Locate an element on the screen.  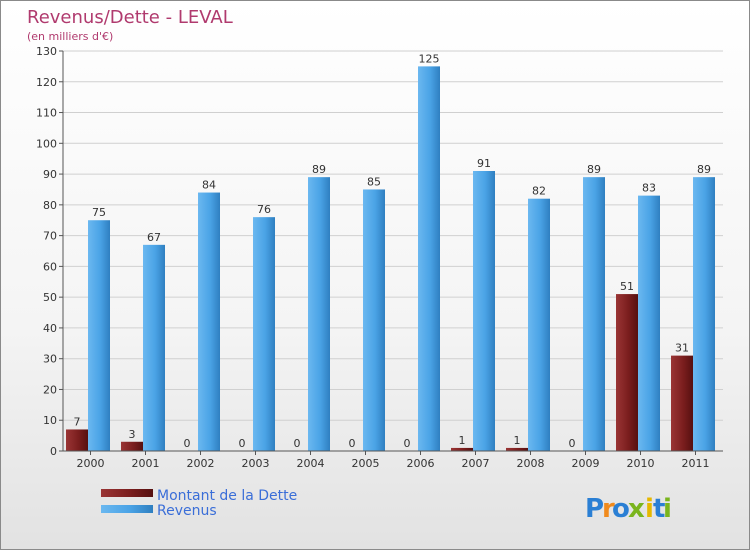
x-tick-label: 2002 is located at coordinates (201, 463).